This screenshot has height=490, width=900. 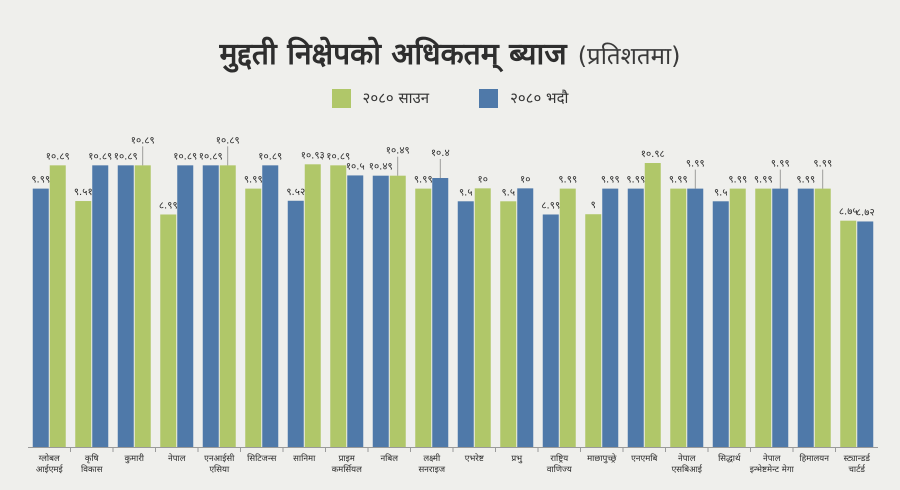 I want to click on chart-subtitle: (प्रतिशतमा), so click(x=629, y=56).